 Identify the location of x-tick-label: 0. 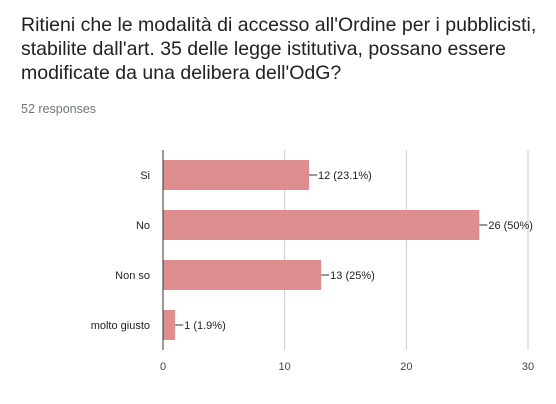
(163, 367).